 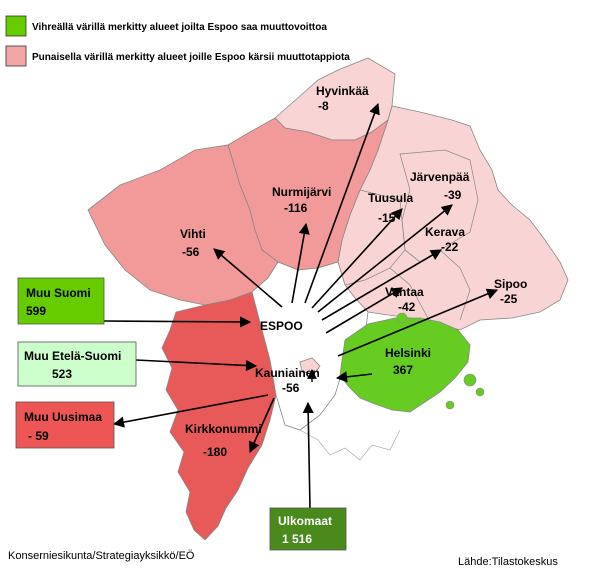 I want to click on arrow-to-tuusula, so click(x=357, y=258).